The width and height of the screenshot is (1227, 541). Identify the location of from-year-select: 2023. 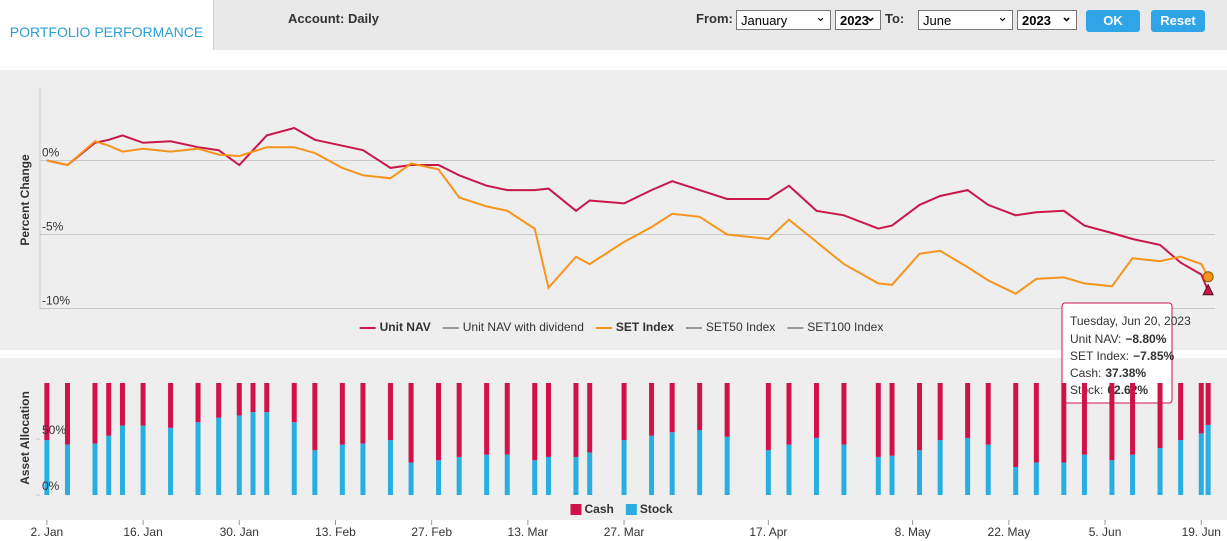
(858, 18).